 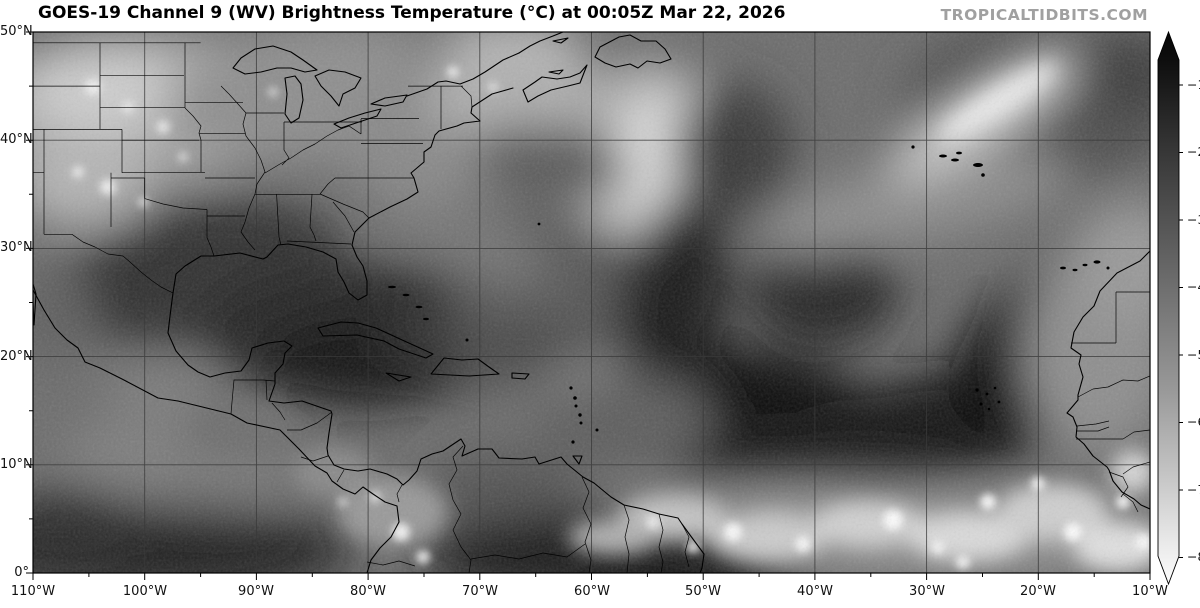 What do you see at coordinates (16, 464) in the screenshot?
I see `y-tick-label: 10°N` at bounding box center [16, 464].